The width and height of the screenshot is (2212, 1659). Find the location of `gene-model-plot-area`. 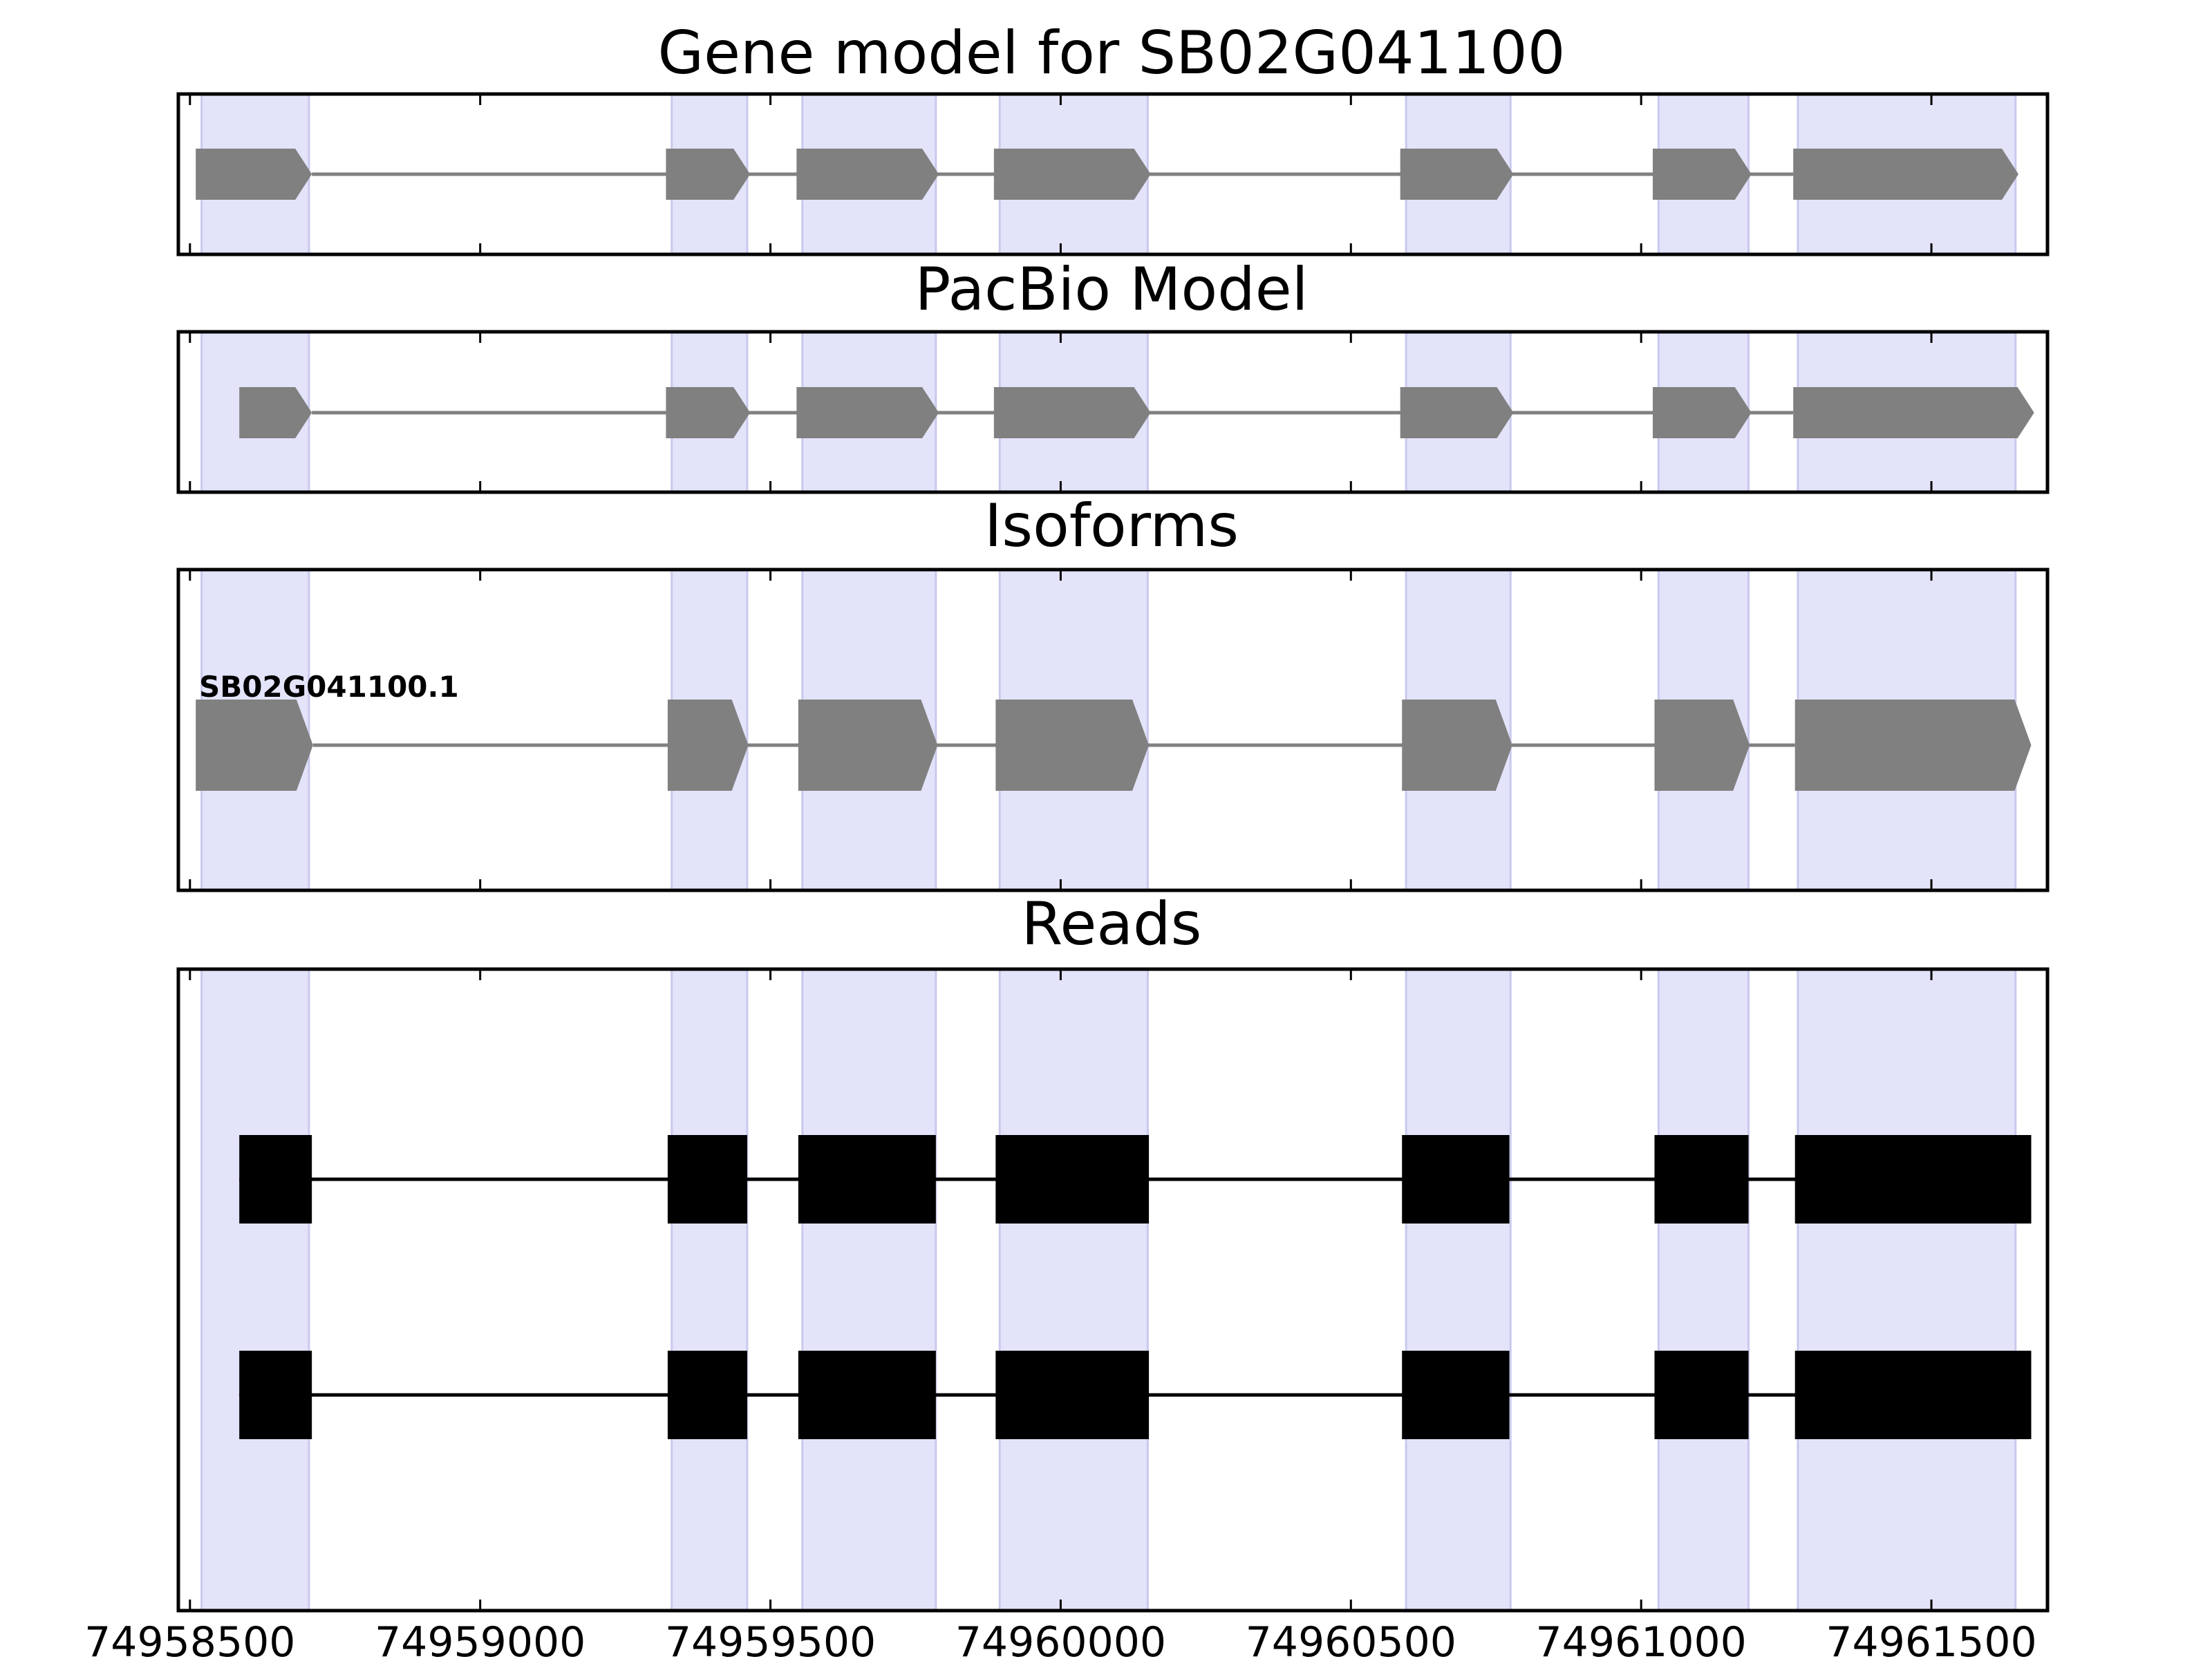

gene-model-plot-area is located at coordinates (1113, 174).